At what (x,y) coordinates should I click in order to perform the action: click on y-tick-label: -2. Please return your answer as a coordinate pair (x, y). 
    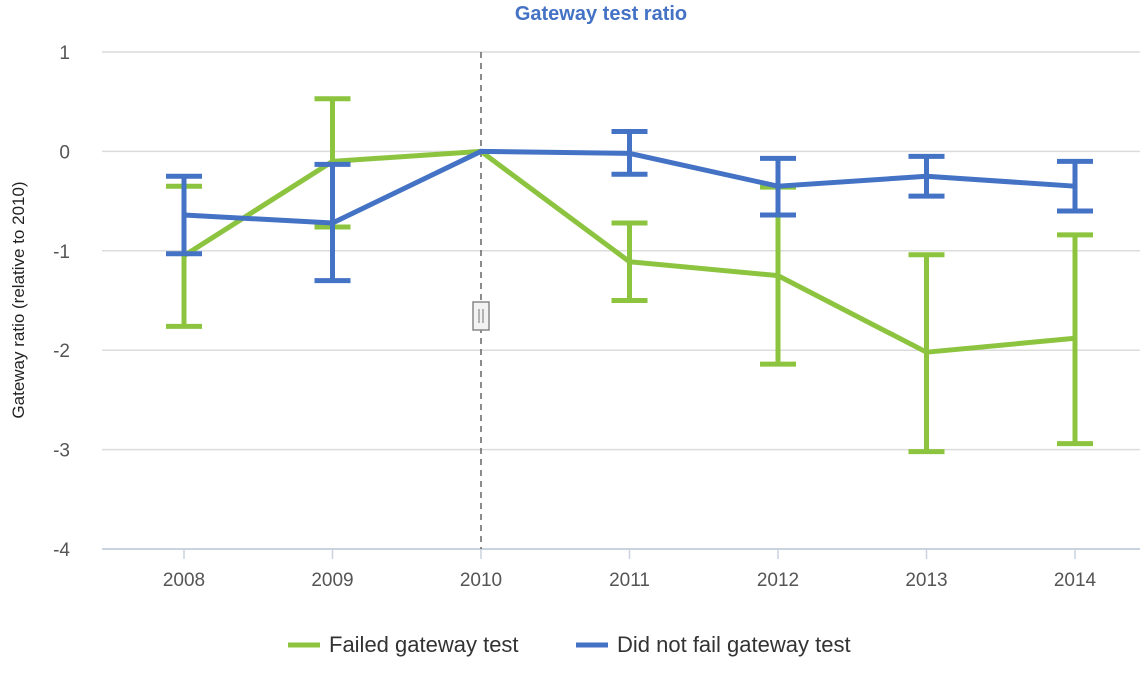
    Looking at the image, I should click on (61, 351).